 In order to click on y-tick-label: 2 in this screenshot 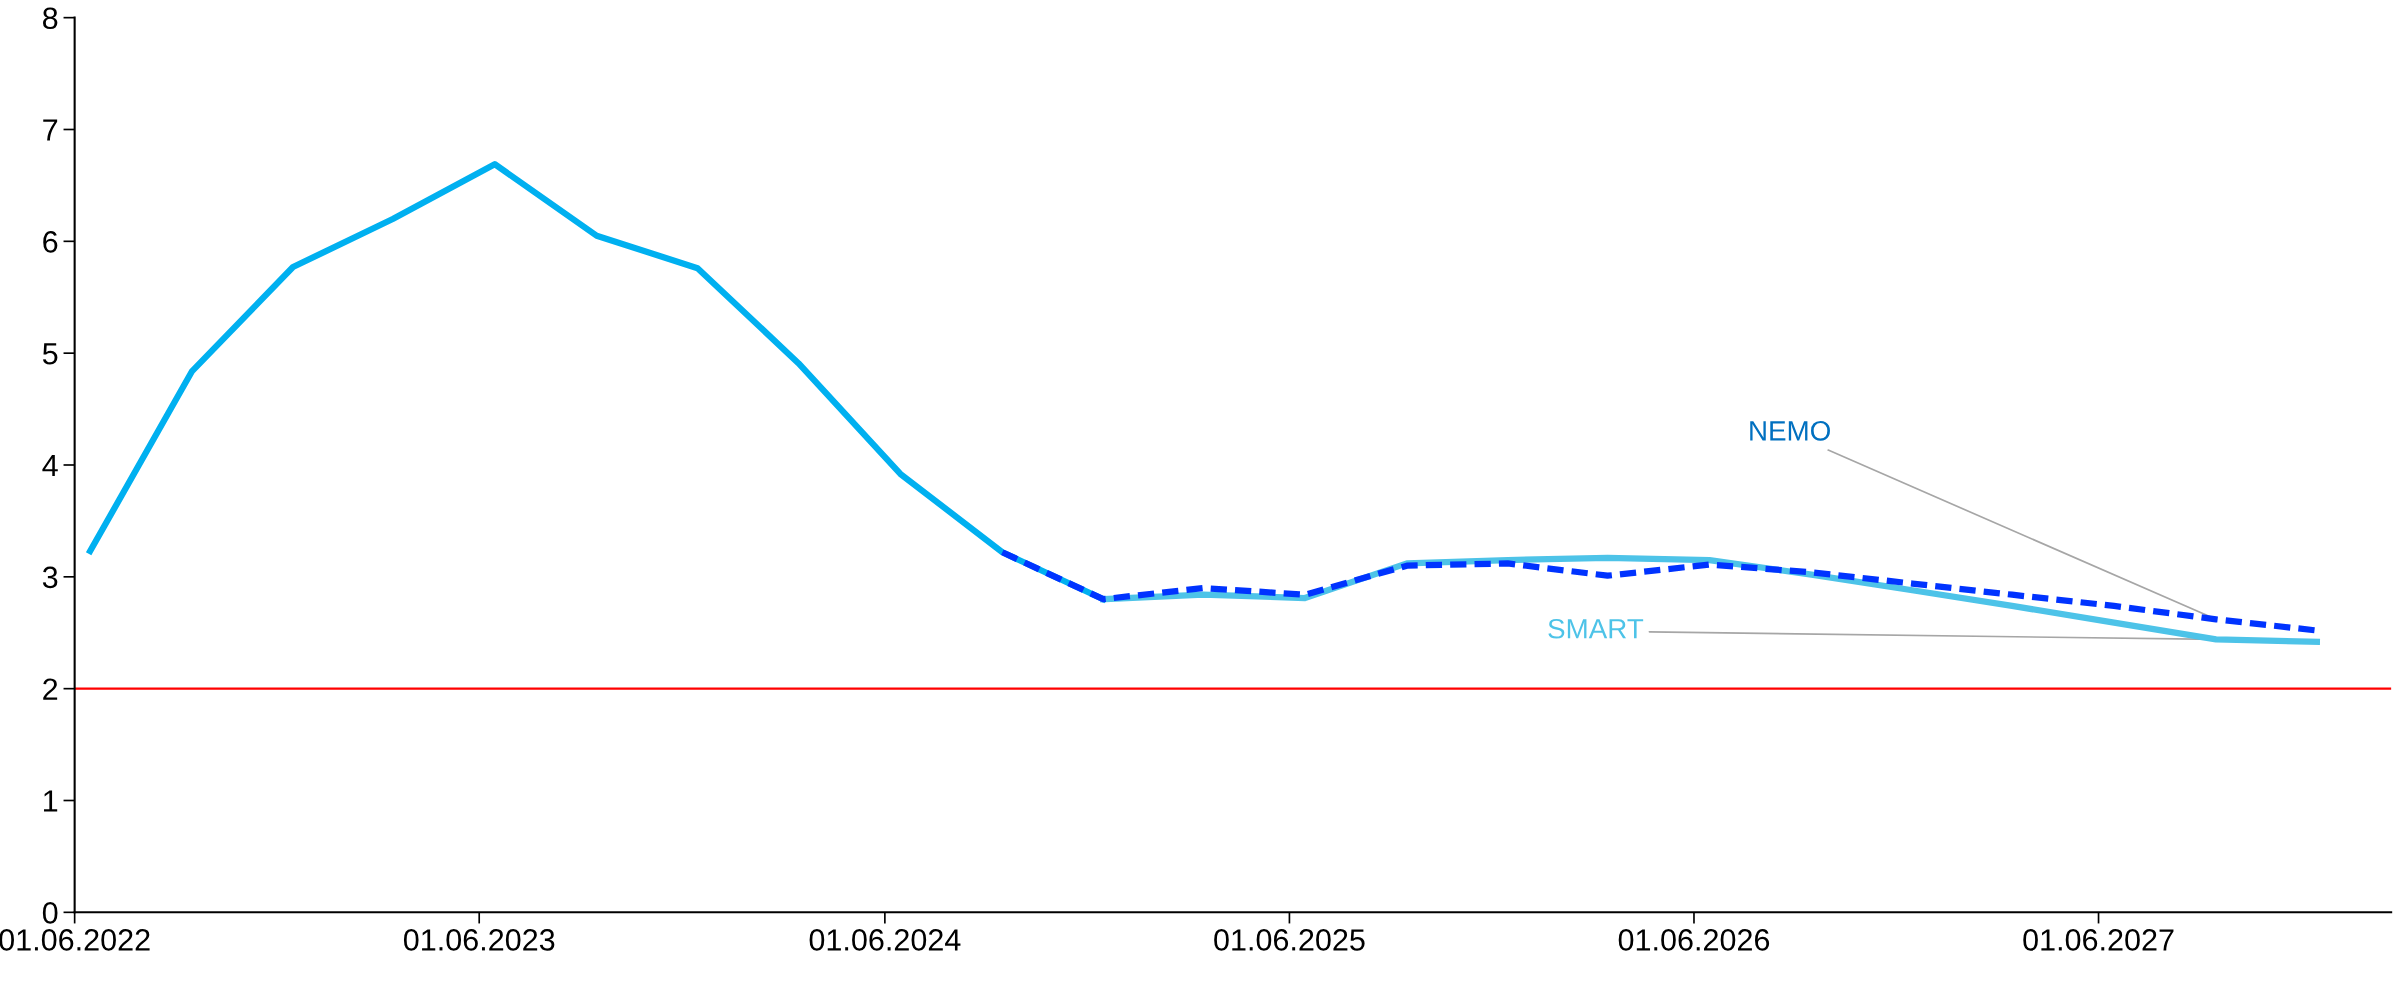, I will do `click(50, 689)`.